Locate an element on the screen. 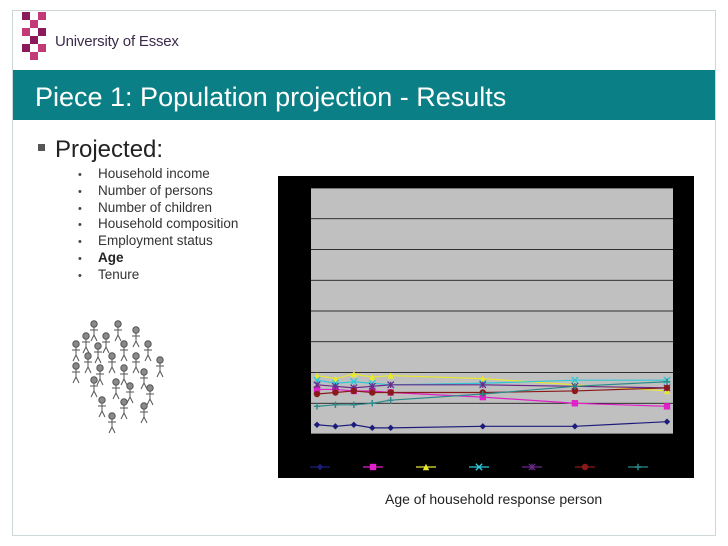 The image size is (728, 546). square-bullet-icon is located at coordinates (41, 148).